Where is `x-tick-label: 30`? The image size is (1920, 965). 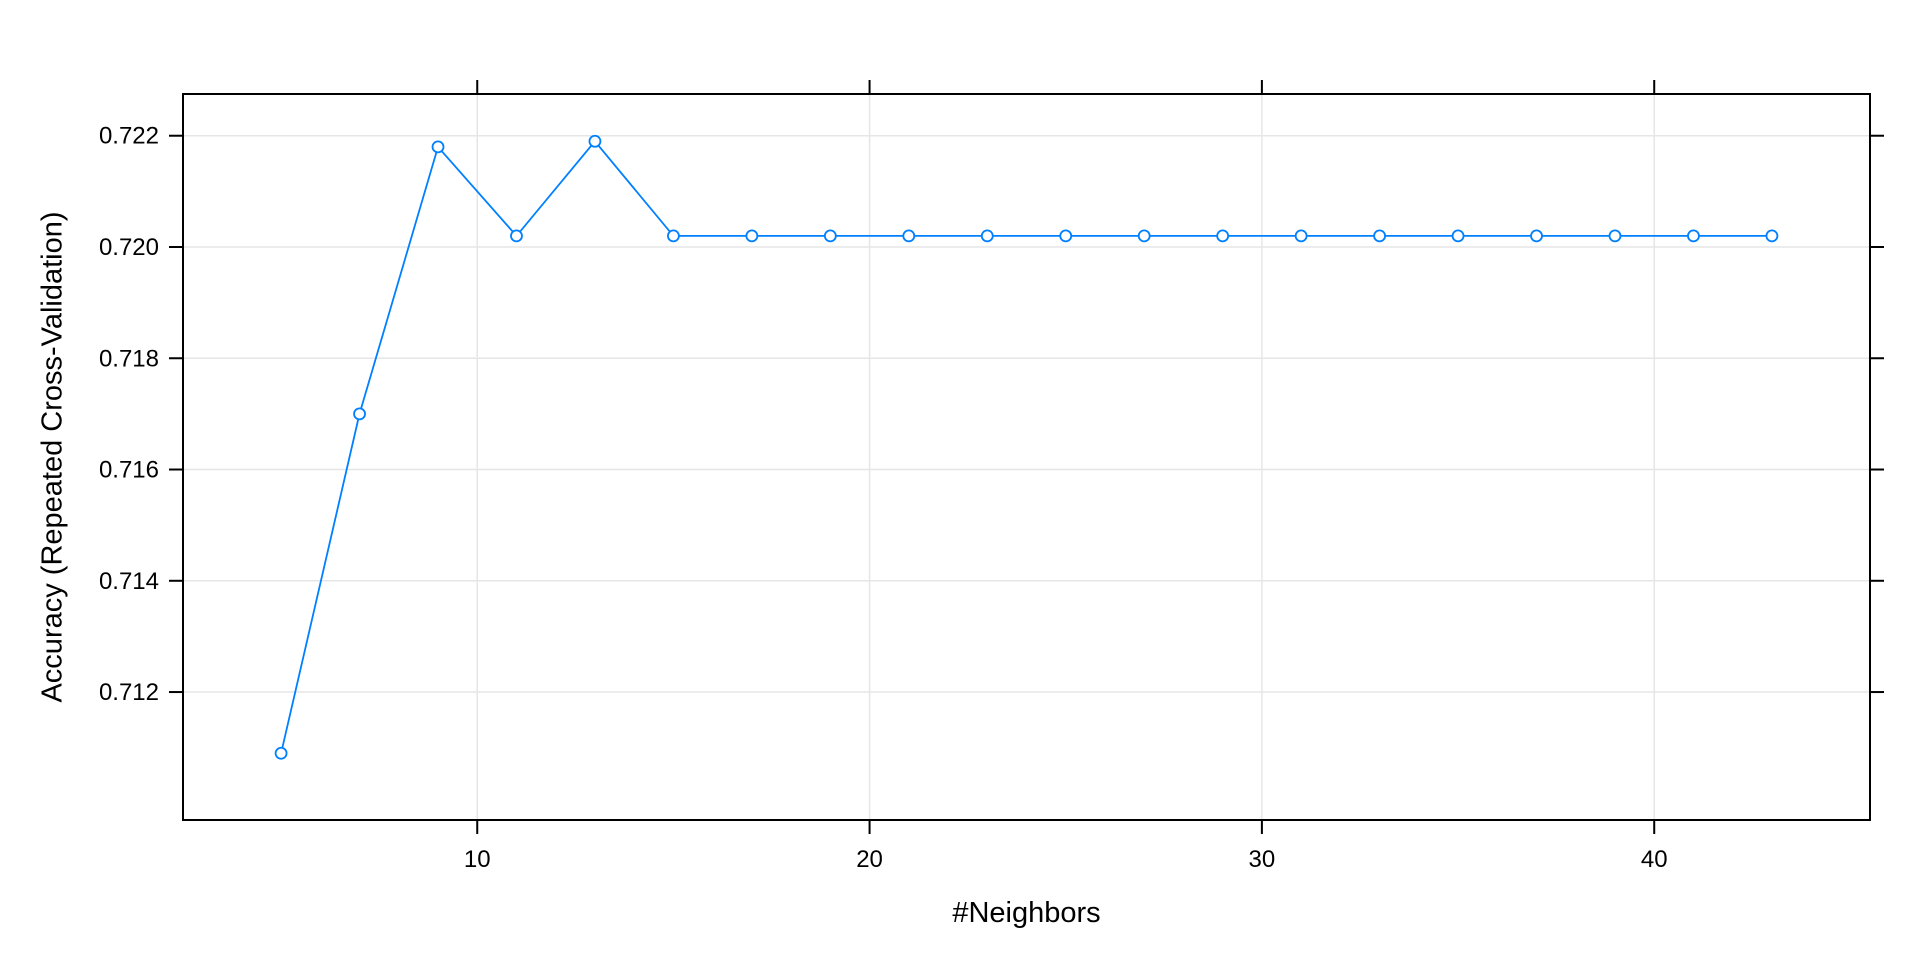 x-tick-label: 30 is located at coordinates (1262, 859).